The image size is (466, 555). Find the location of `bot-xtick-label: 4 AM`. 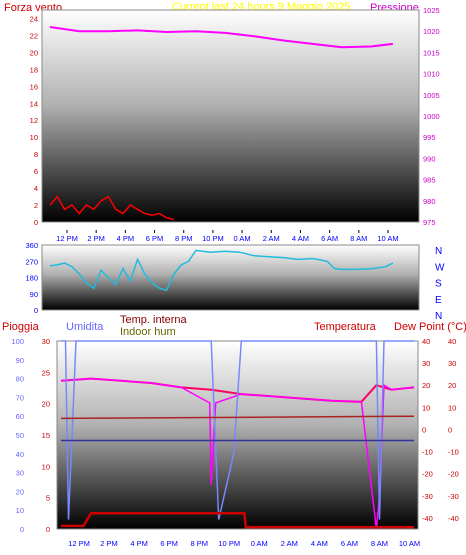

bot-xtick-label: 4 AM is located at coordinates (319, 543).